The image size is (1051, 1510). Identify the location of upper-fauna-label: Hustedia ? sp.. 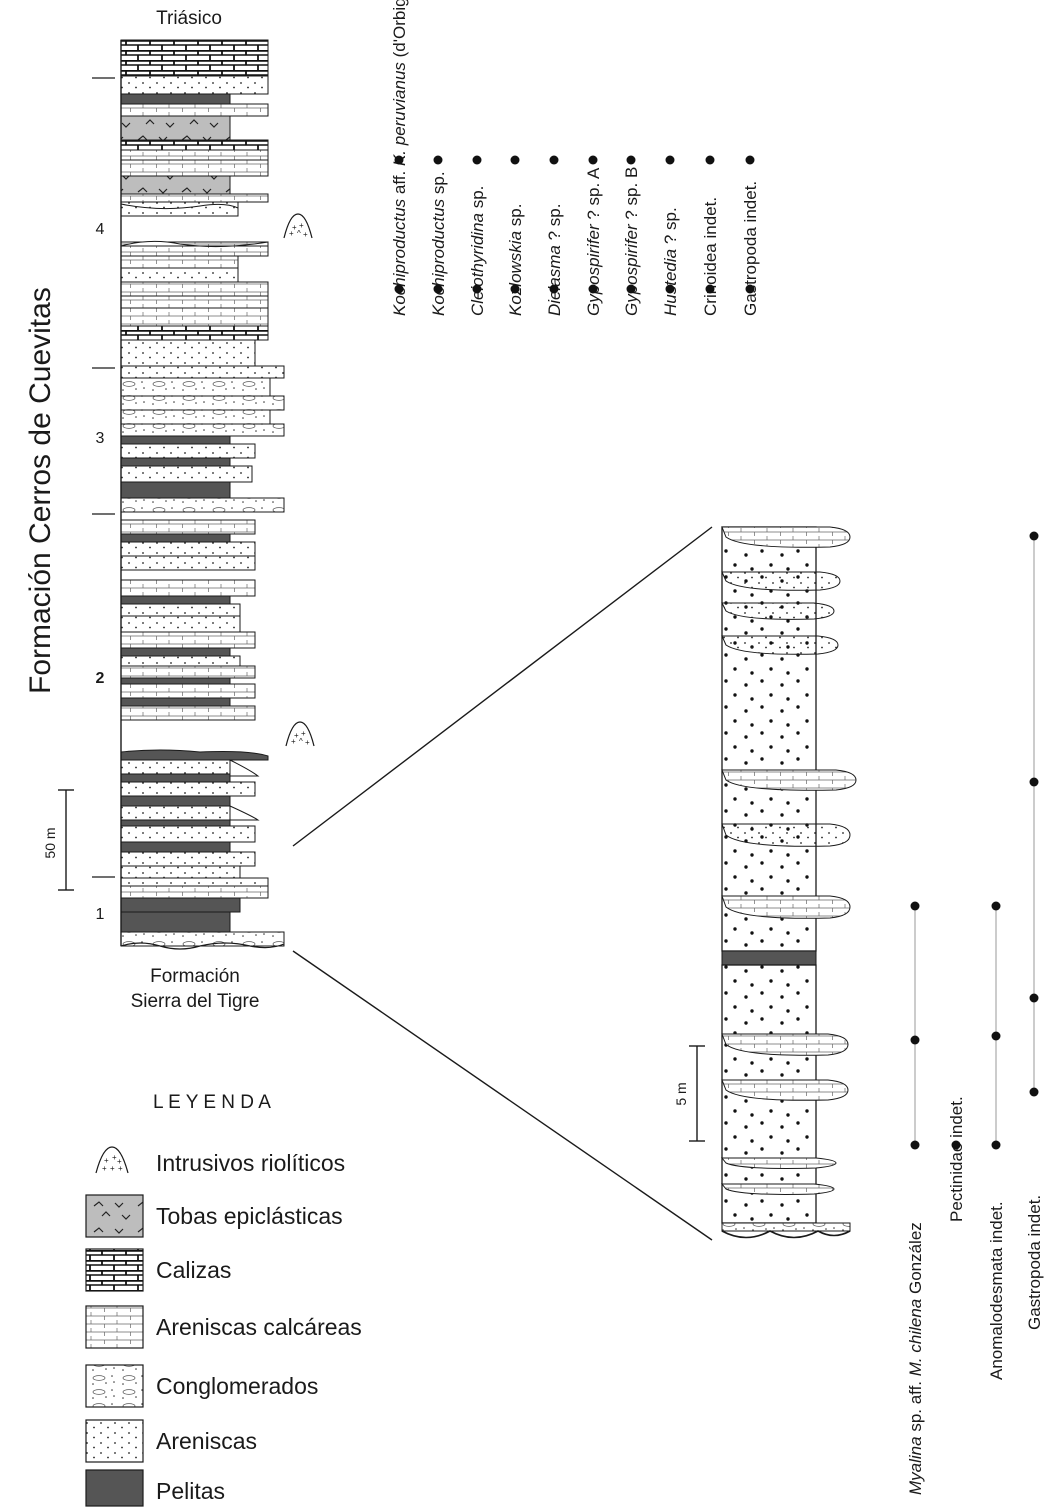
(670, 261).